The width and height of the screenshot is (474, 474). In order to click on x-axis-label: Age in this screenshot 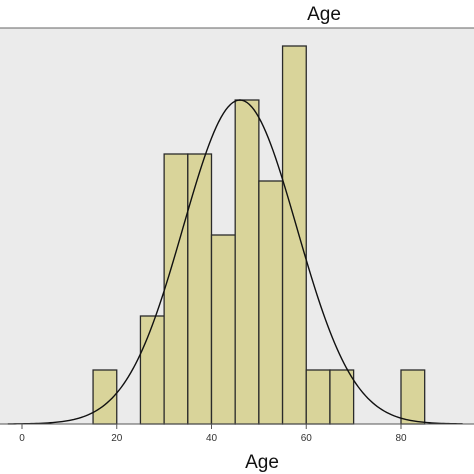, I will do `click(262, 462)`.